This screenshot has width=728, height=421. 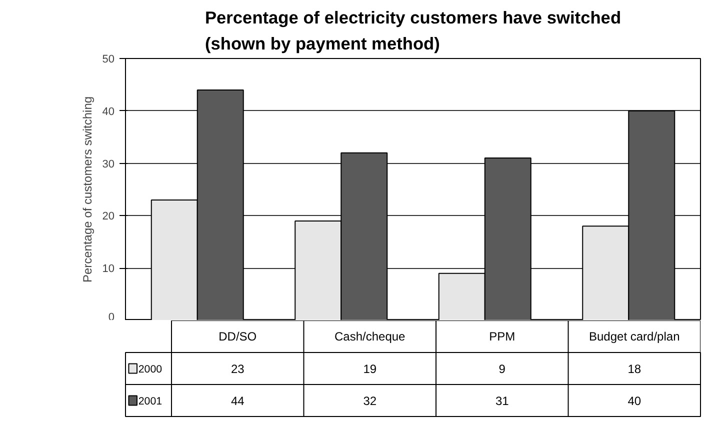 I want to click on y-tick-label: 10, so click(x=108, y=269).